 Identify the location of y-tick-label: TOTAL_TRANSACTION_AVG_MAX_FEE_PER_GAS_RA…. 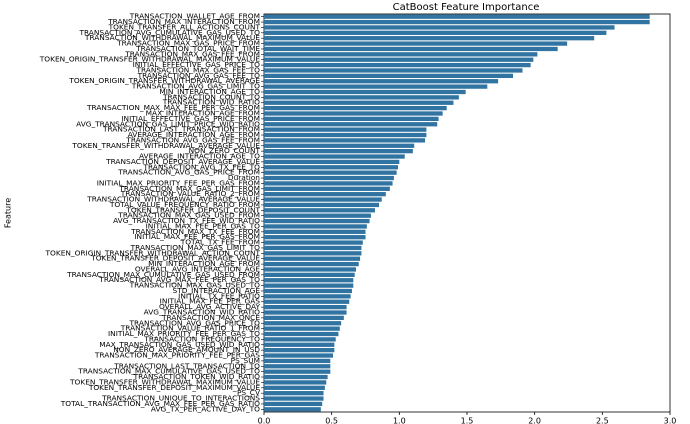
(160, 403).